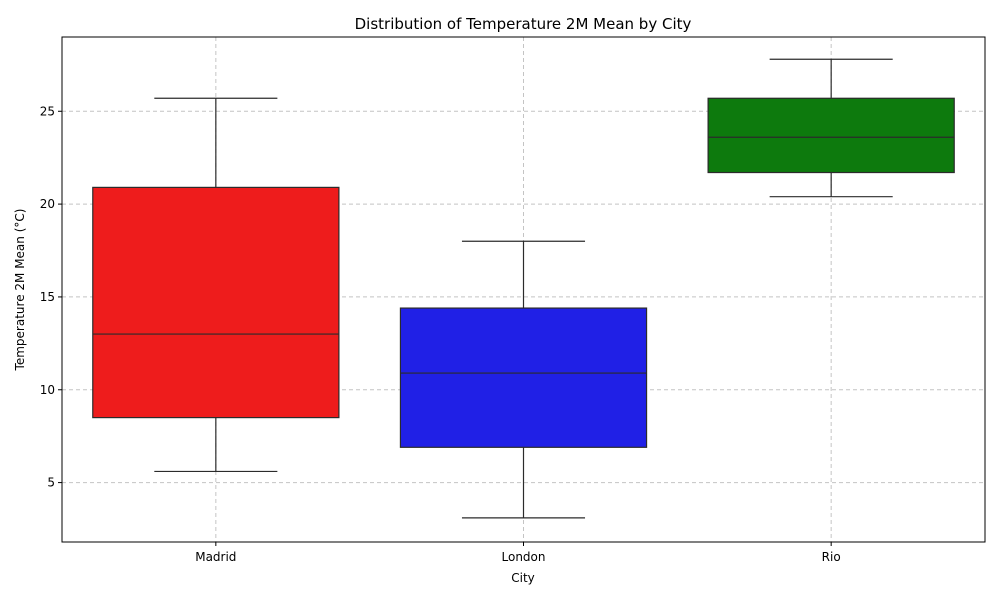 The height and width of the screenshot is (600, 1000). What do you see at coordinates (47, 111) in the screenshot?
I see `y-tick-label: 25` at bounding box center [47, 111].